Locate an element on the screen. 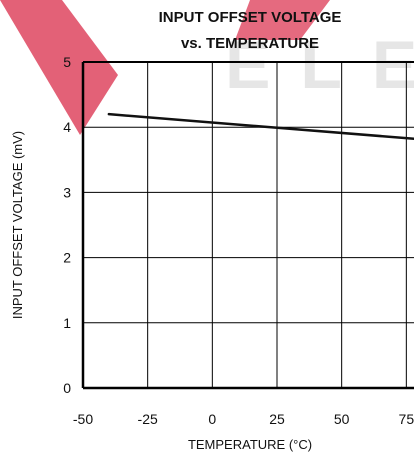 Image resolution: width=414 pixels, height=459 pixels. x-tick-label: 0 is located at coordinates (212, 419).